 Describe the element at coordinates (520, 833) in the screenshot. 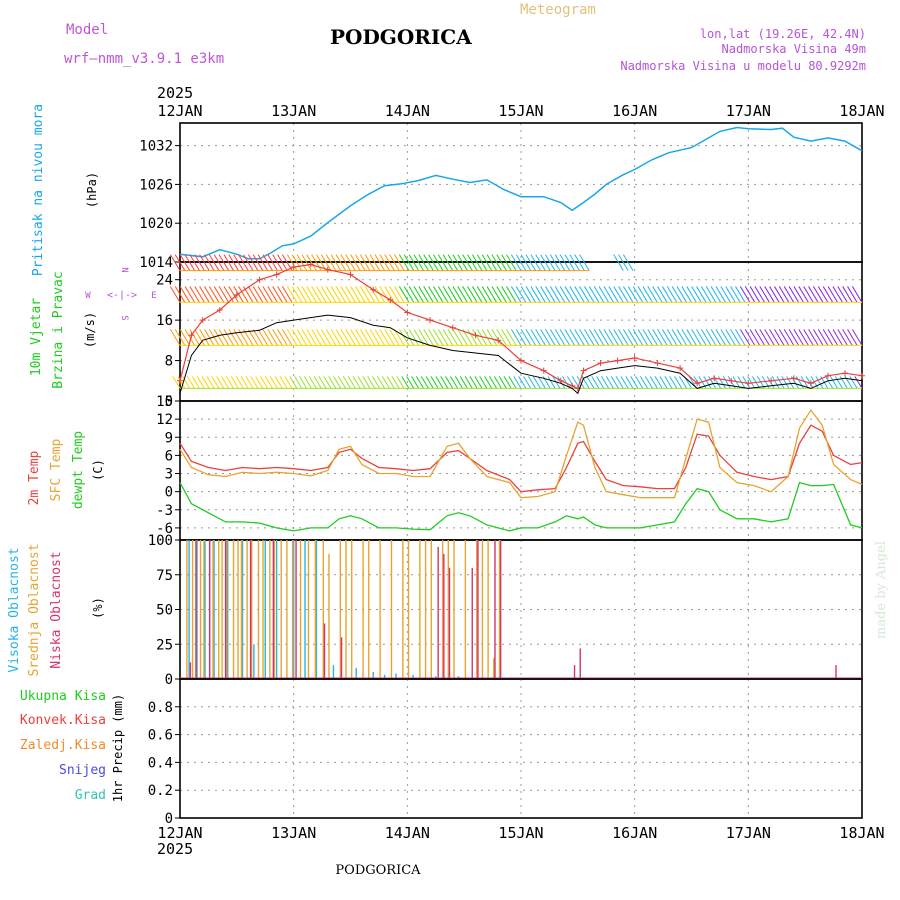

I see `time-tick-bottom: 15JAN` at that location.